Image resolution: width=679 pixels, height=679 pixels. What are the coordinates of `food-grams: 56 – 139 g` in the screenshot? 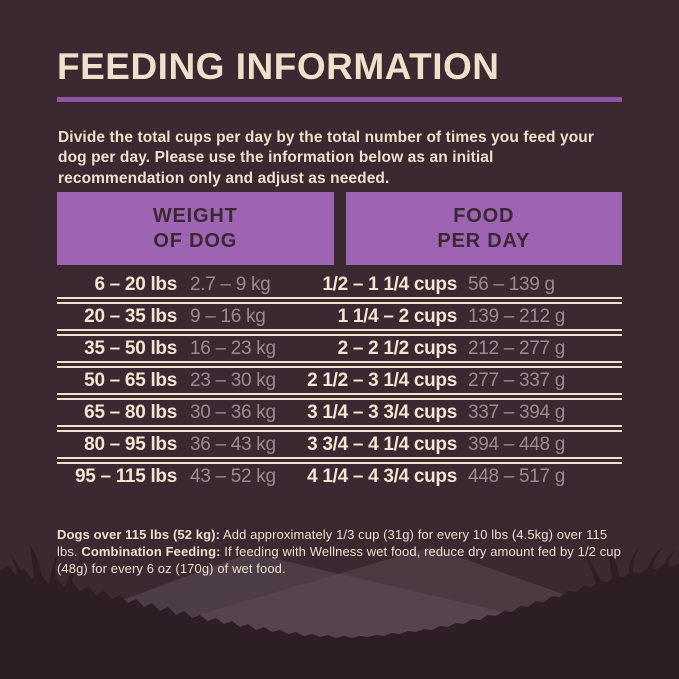 It's located at (511, 284).